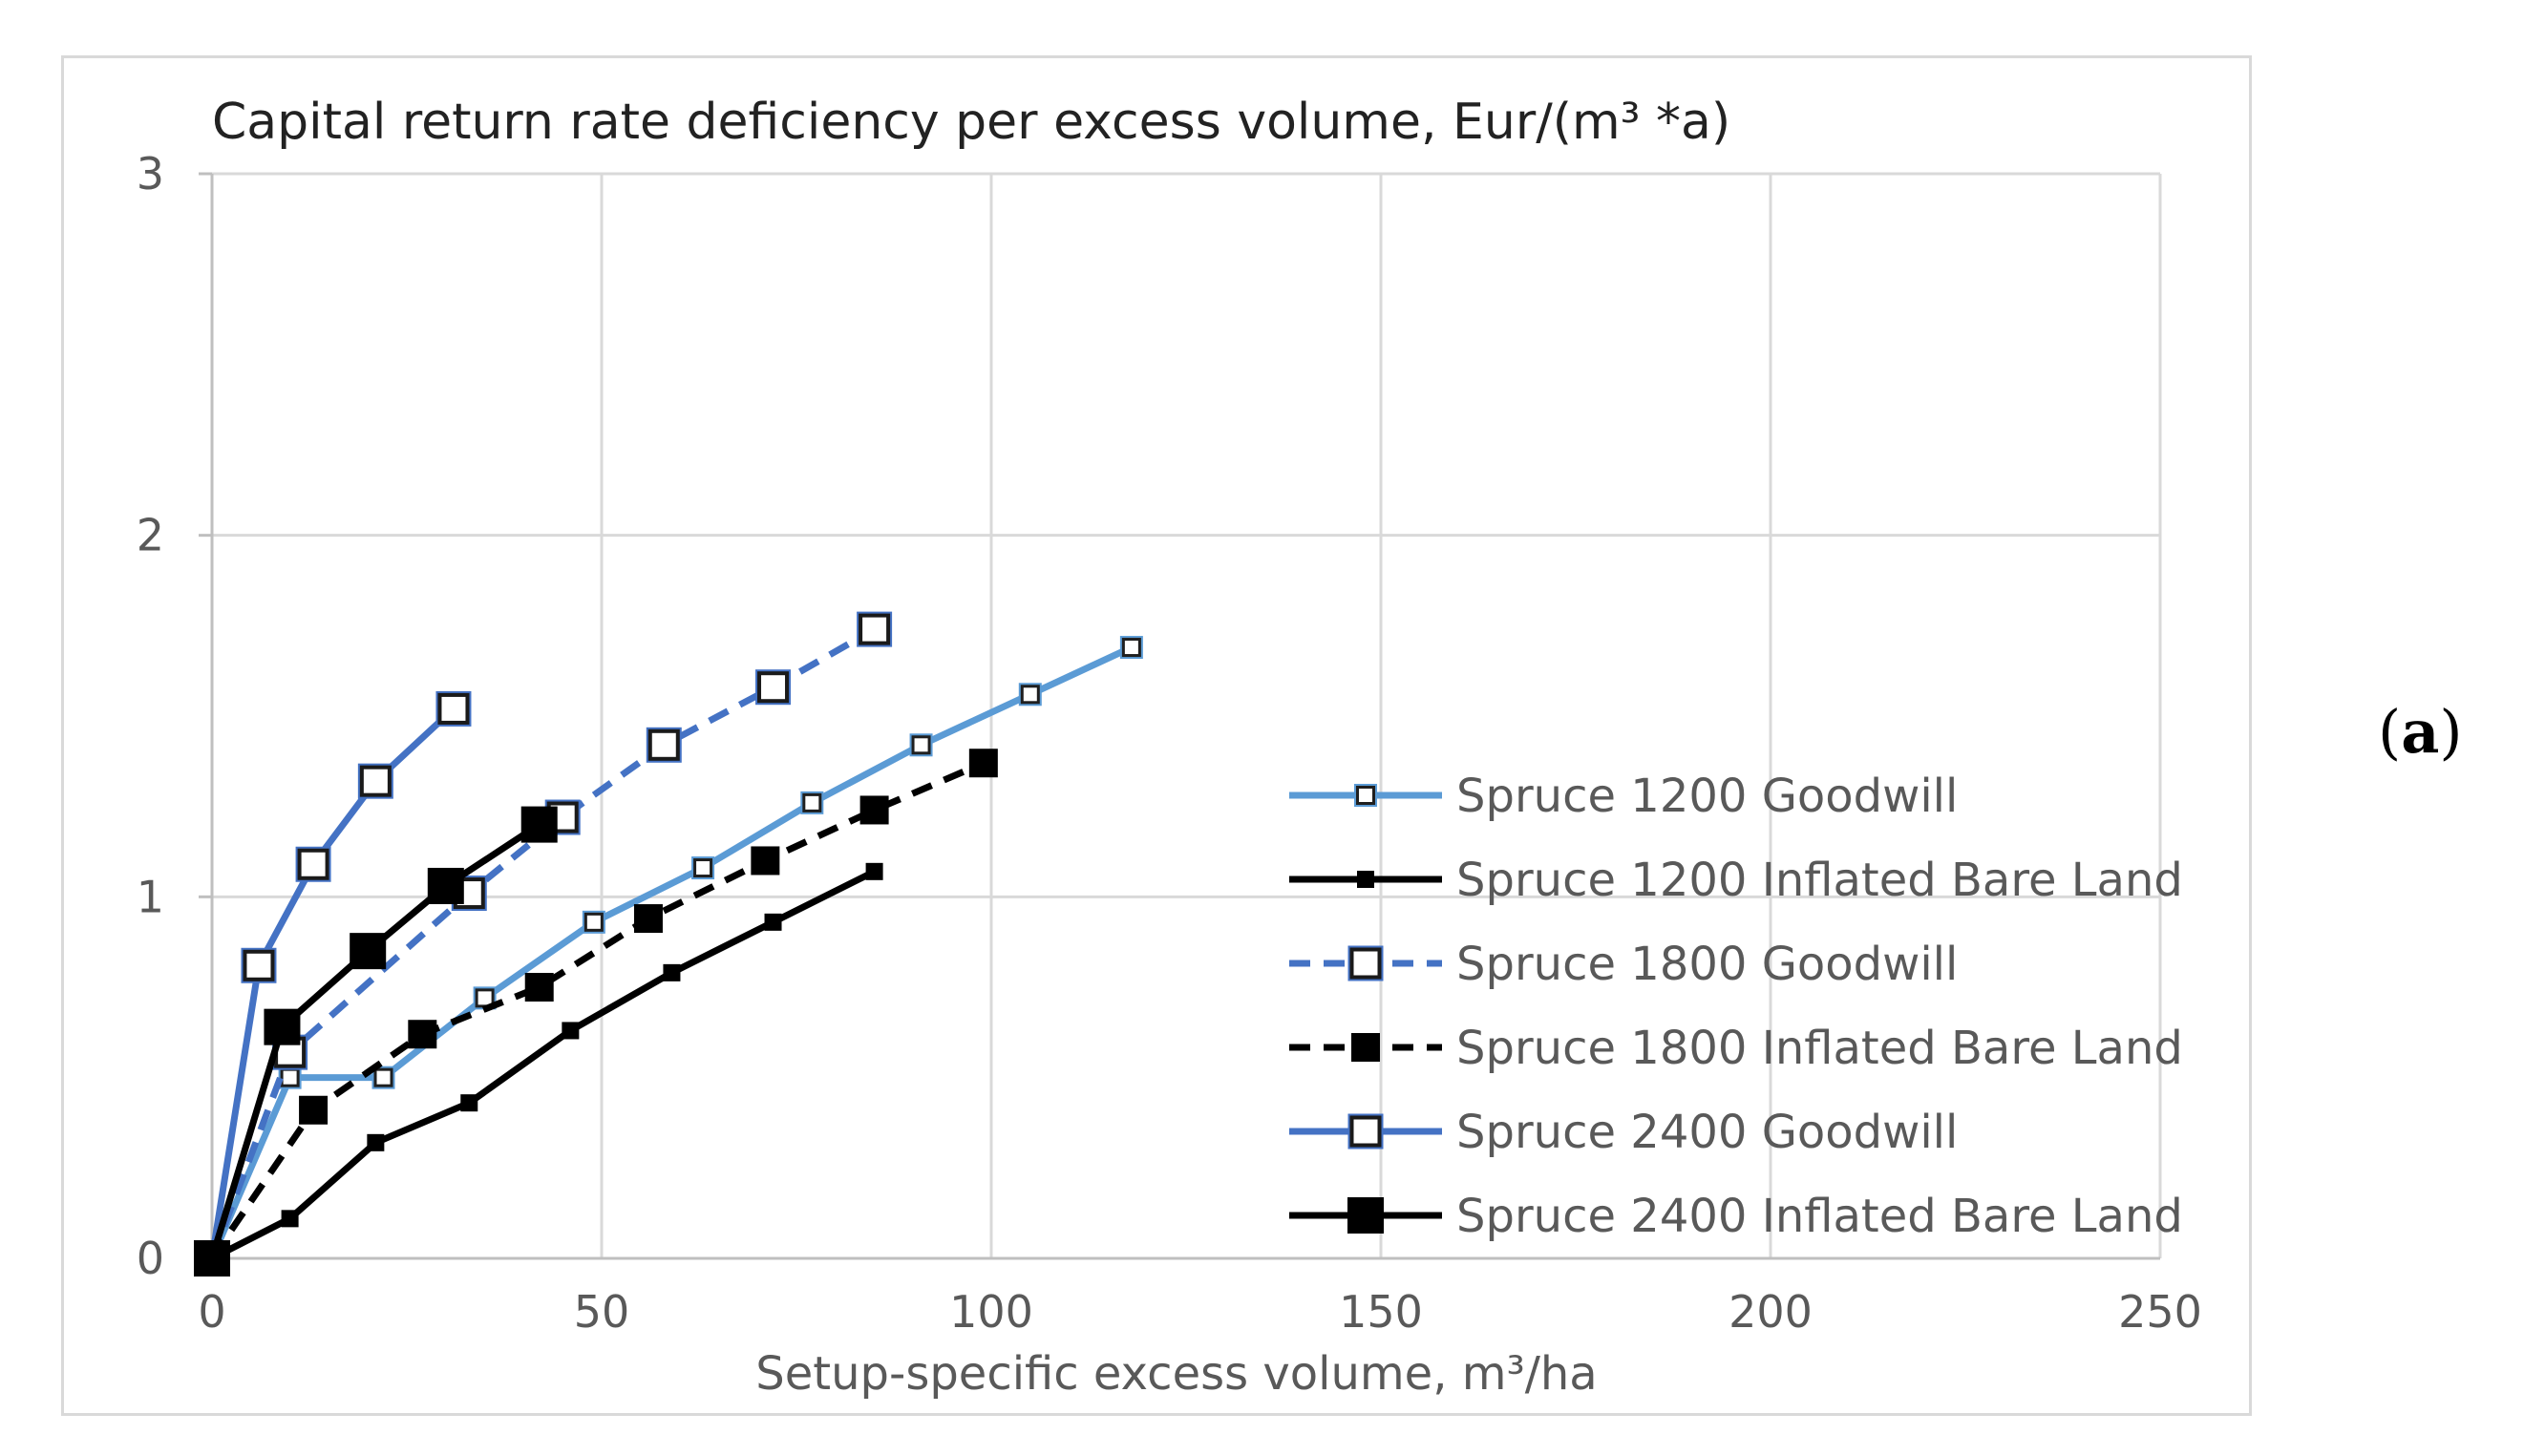  What do you see at coordinates (1707, 796) in the screenshot?
I see `legend-label: Spruce 1200 Goodwill` at bounding box center [1707, 796].